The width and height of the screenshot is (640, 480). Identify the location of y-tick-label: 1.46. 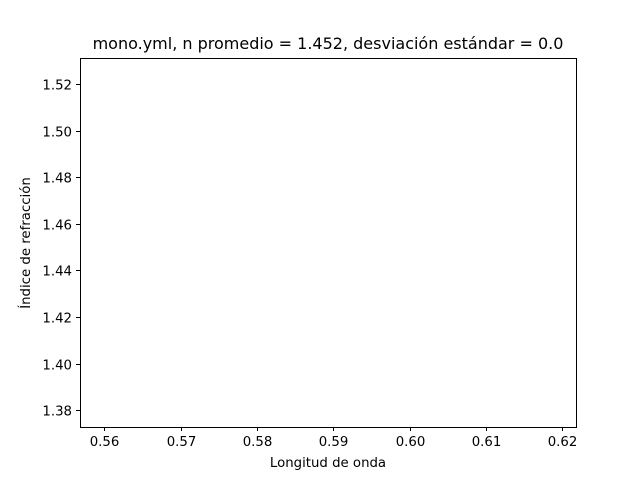
(57, 226).